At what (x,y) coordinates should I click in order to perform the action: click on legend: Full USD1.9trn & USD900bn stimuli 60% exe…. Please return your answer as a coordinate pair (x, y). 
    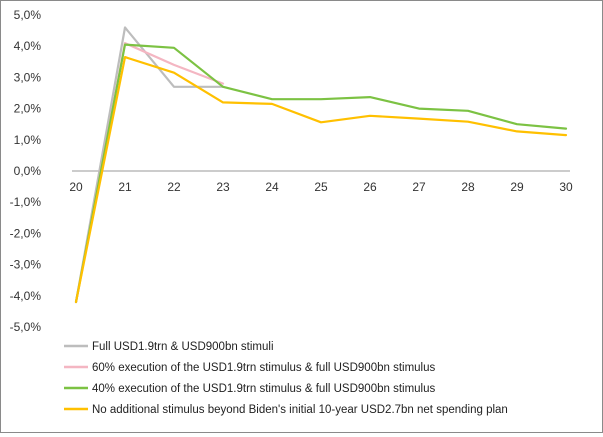
    Looking at the image, I should click on (286, 378).